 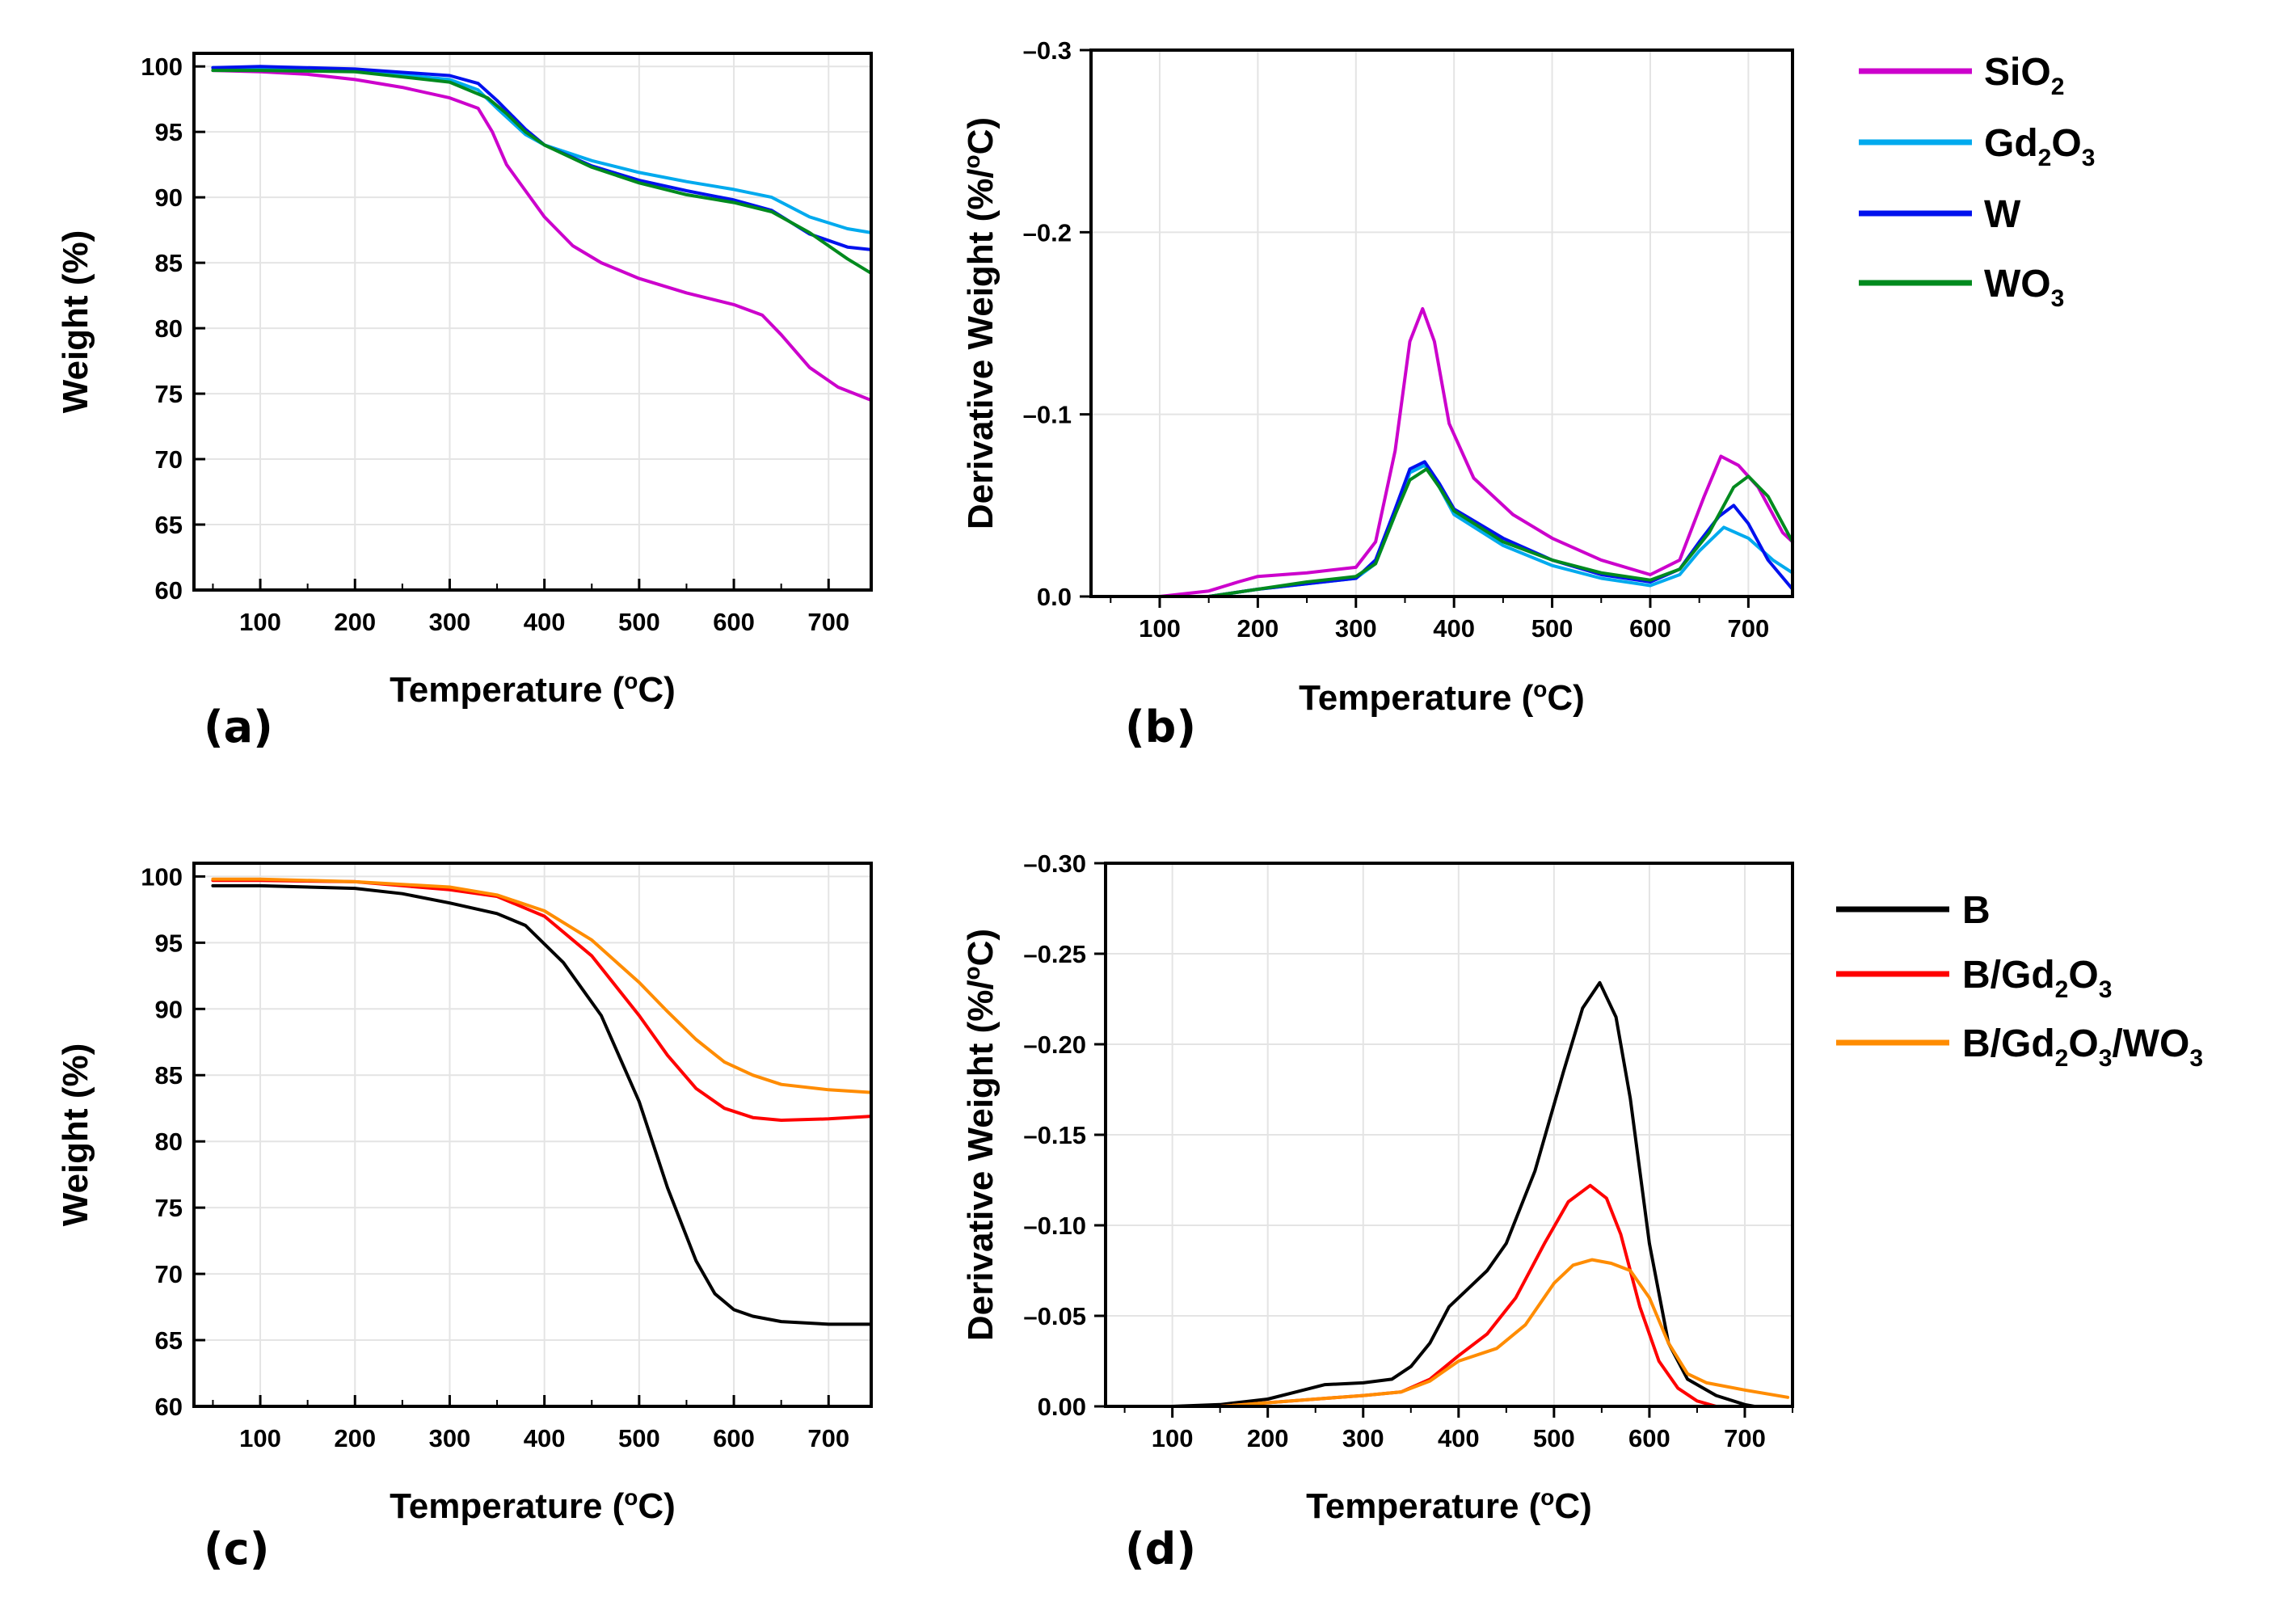 What do you see at coordinates (2024, 75) in the screenshot?
I see `legend-label: SiO2` at bounding box center [2024, 75].